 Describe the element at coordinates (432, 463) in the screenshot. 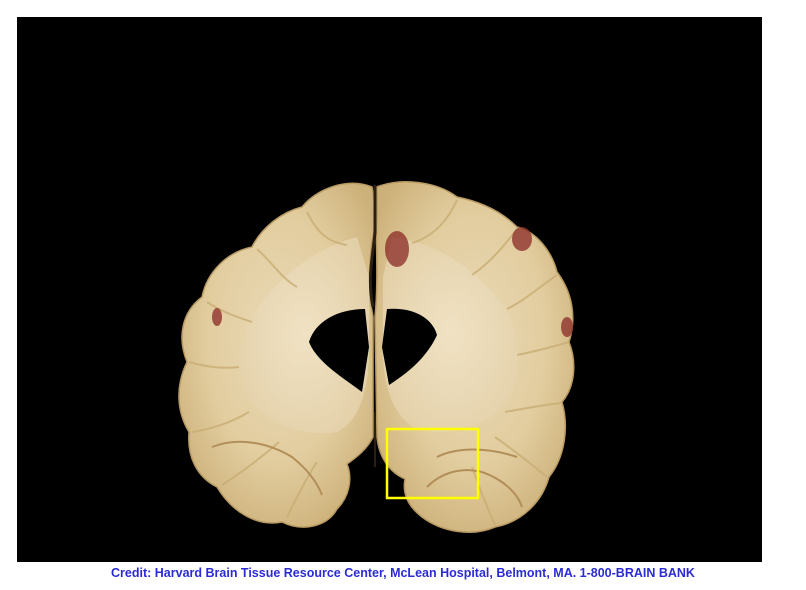

I see `highlight-box` at that location.